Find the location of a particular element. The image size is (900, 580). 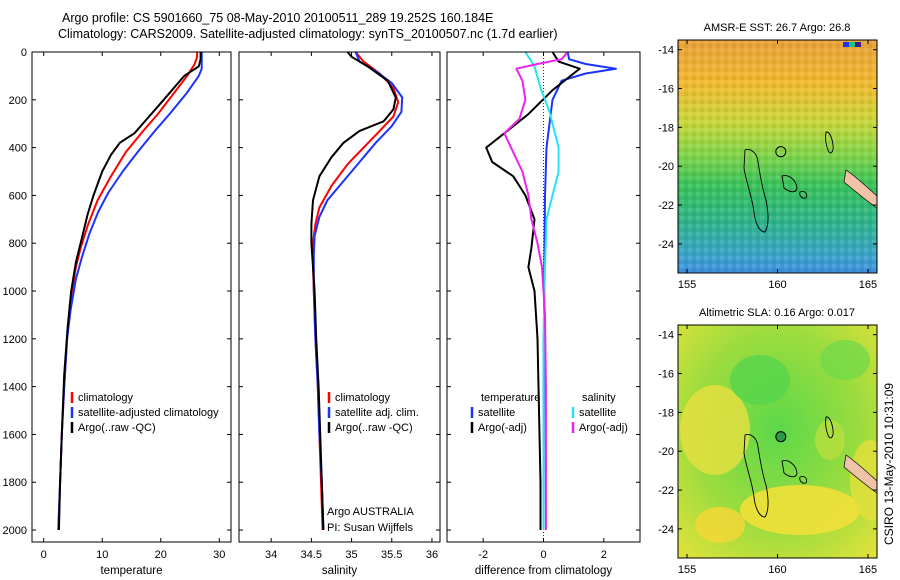

sst-map-axes: 155 160 165 -14 -16 -18 -20 -22 -24 is located at coordinates (767, 165).